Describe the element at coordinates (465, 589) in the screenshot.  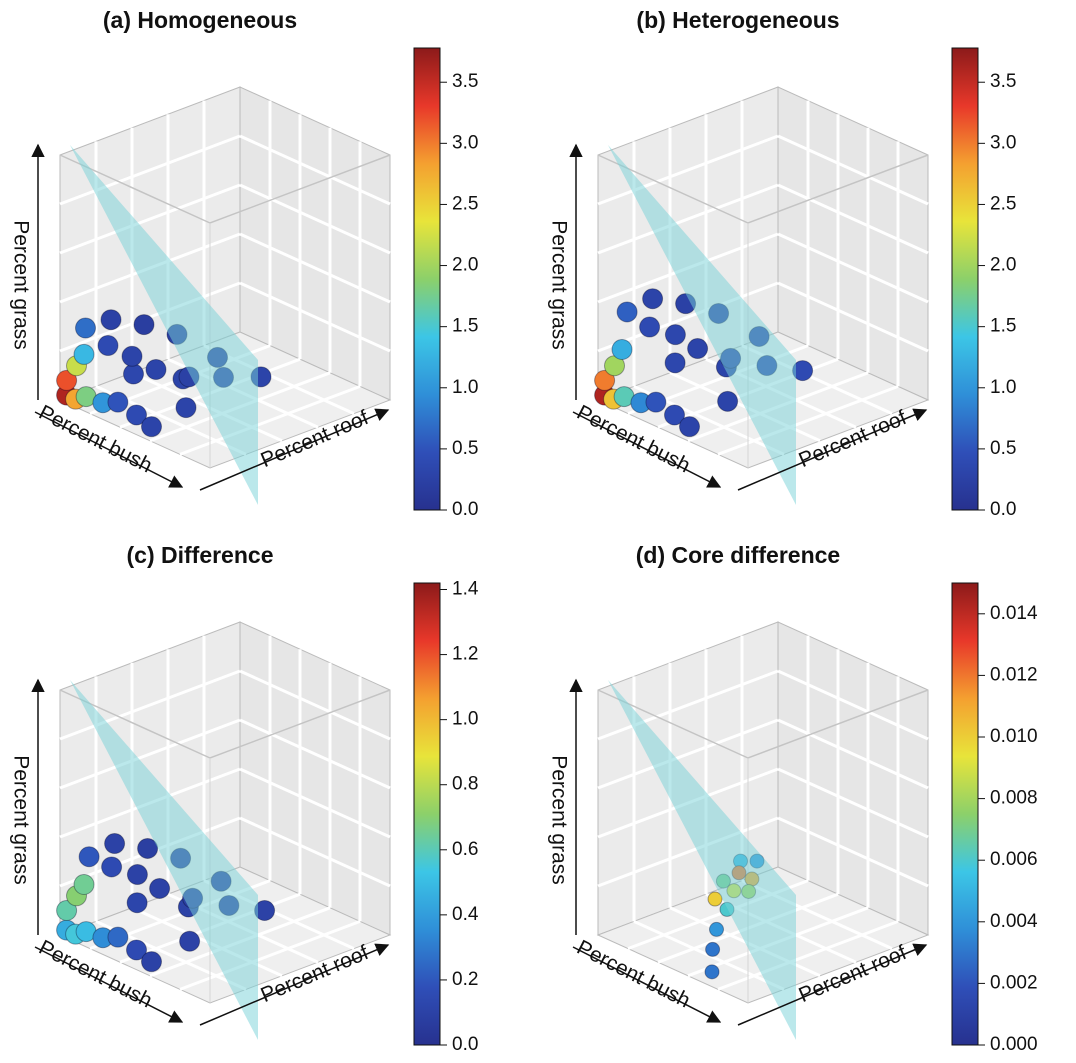
I see `colorbar-tick-label: 1.4` at that location.